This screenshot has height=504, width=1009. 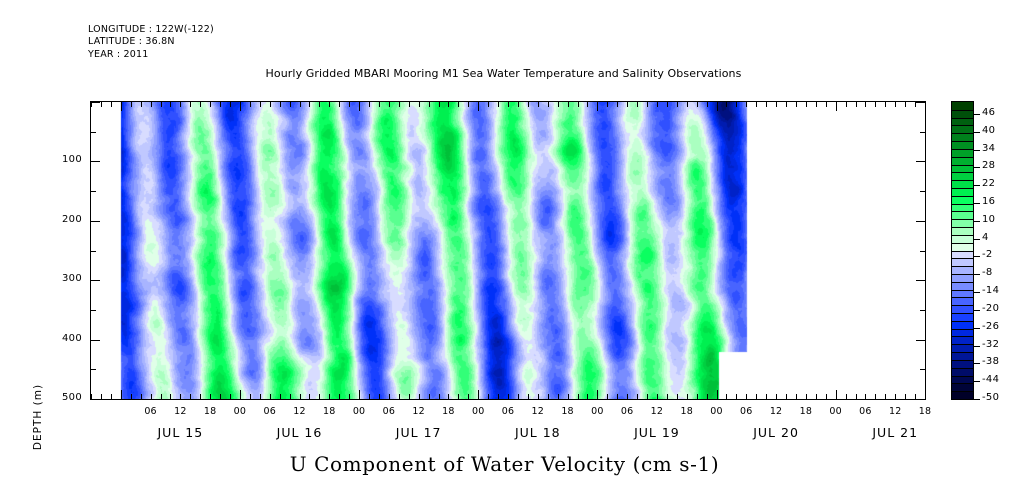 What do you see at coordinates (989, 165) in the screenshot?
I see `colorbar-tick-label: 28` at bounding box center [989, 165].